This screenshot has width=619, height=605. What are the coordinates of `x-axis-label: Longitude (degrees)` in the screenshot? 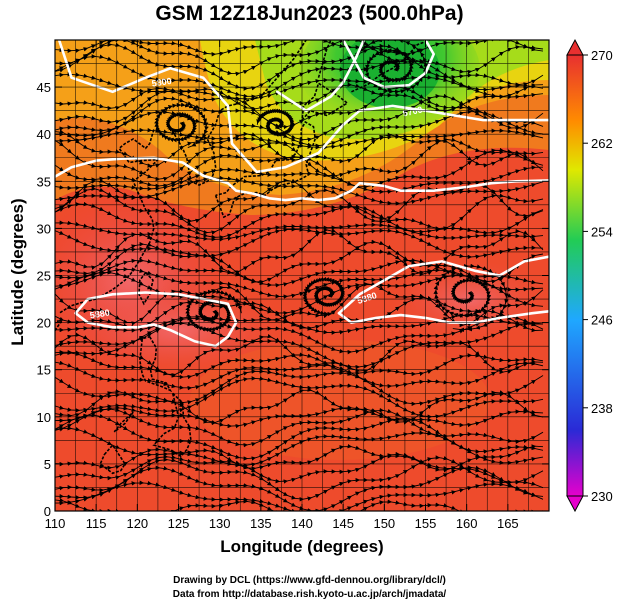 It's located at (302, 546).